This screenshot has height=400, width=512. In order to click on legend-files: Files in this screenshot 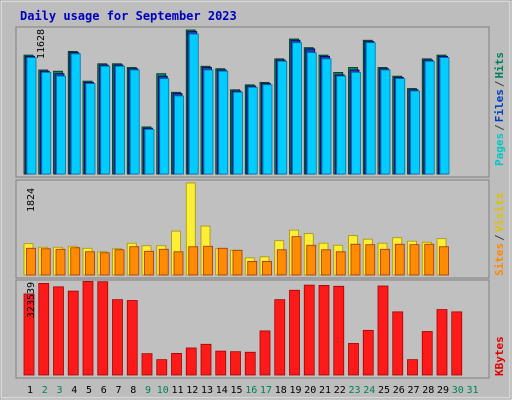, I will do `click(499, 105)`.